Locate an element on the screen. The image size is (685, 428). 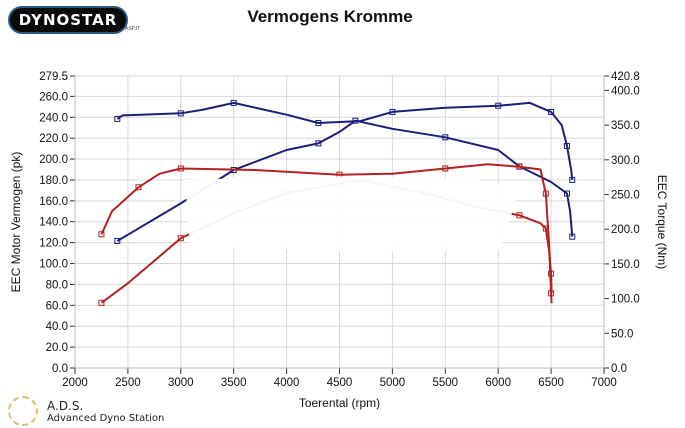
ads-subtitle: Advanced Dyno Station is located at coordinates (106, 418).